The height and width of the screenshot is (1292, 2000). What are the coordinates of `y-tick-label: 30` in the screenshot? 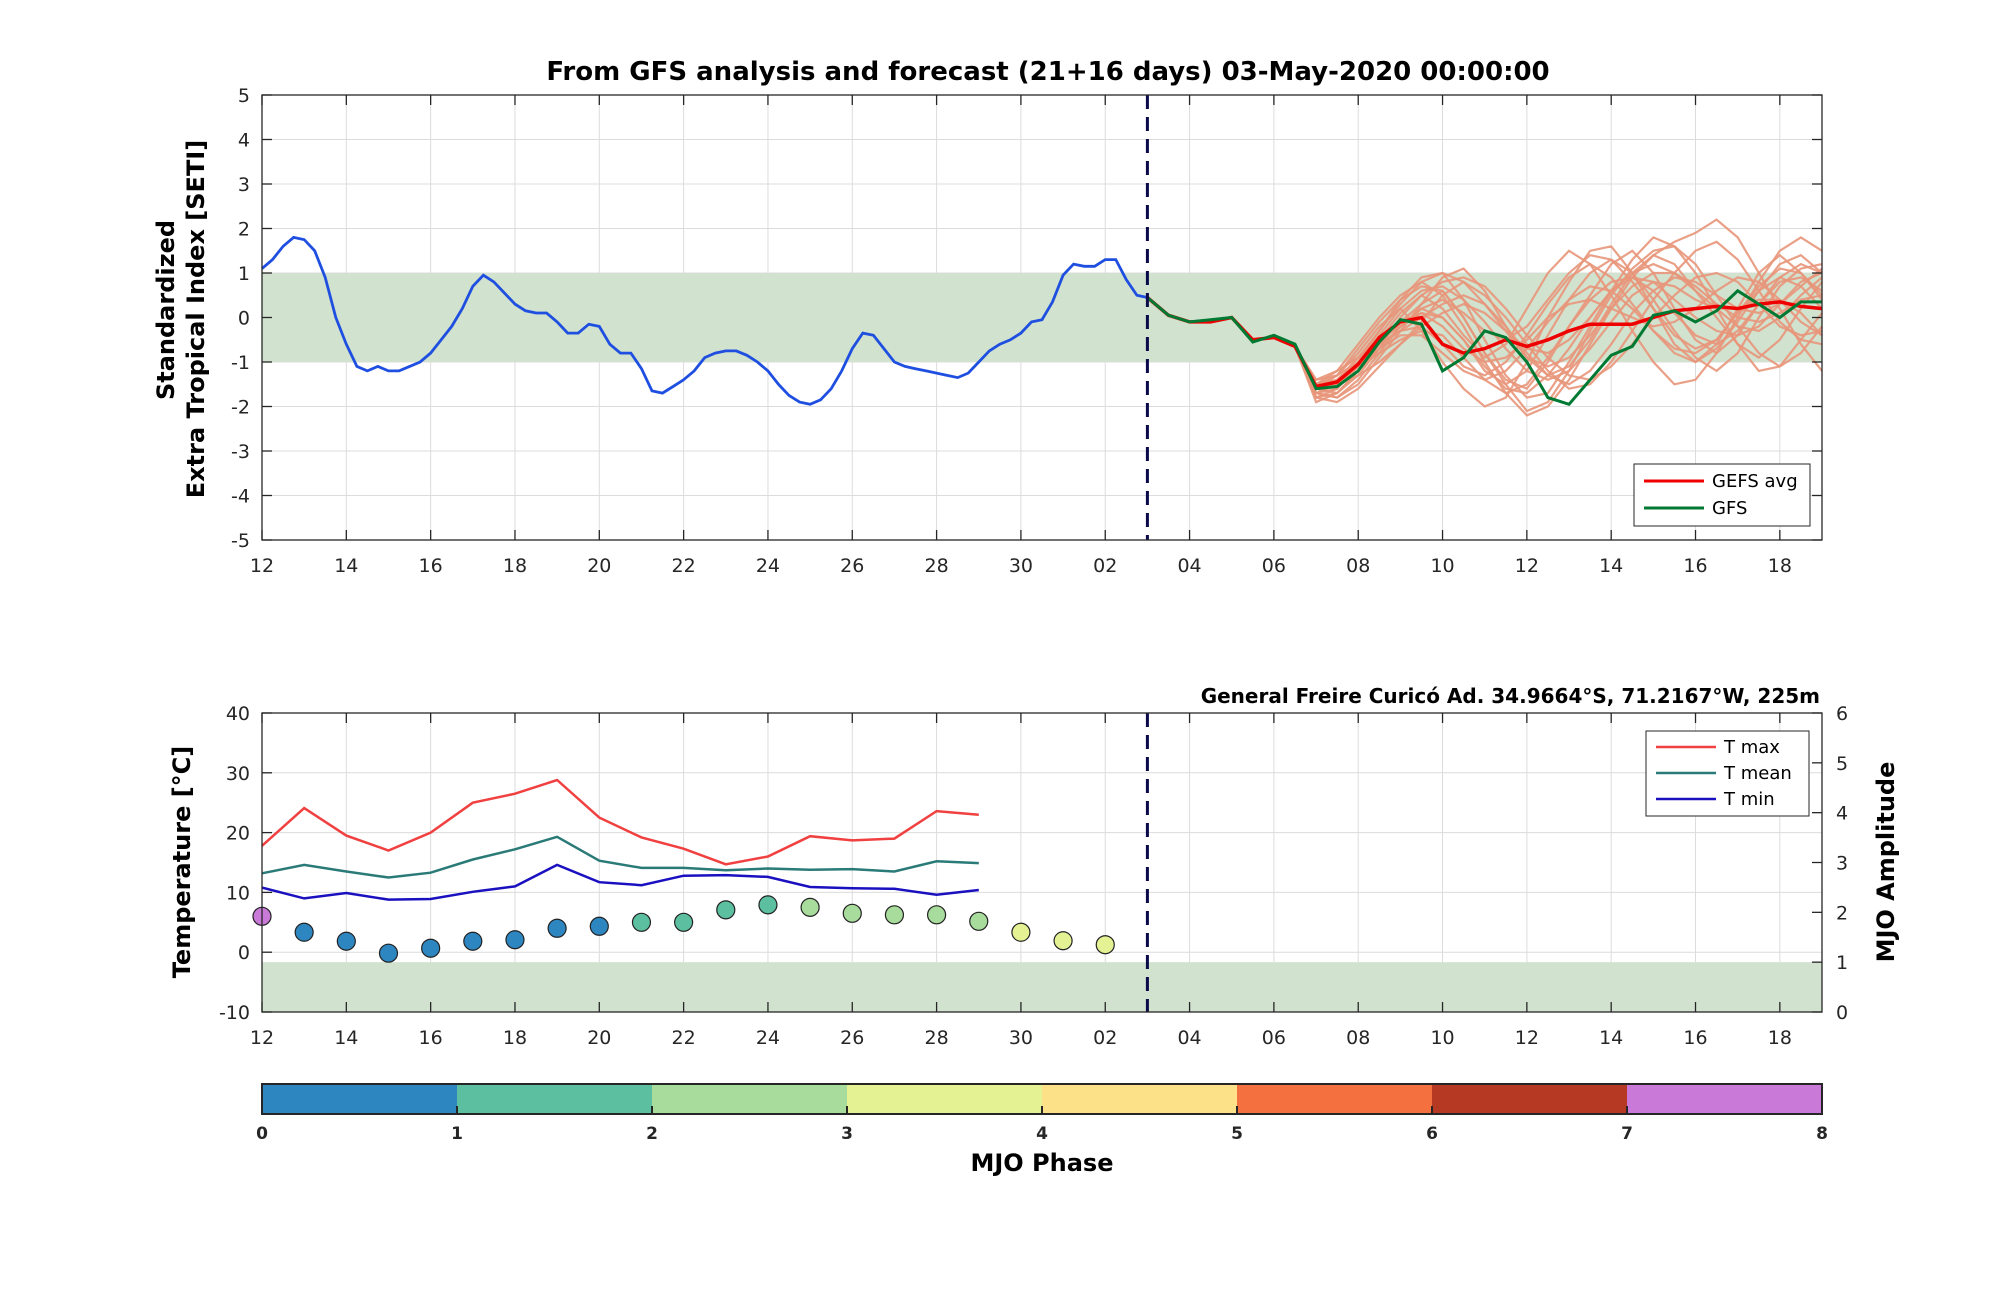 It's located at (238, 774).